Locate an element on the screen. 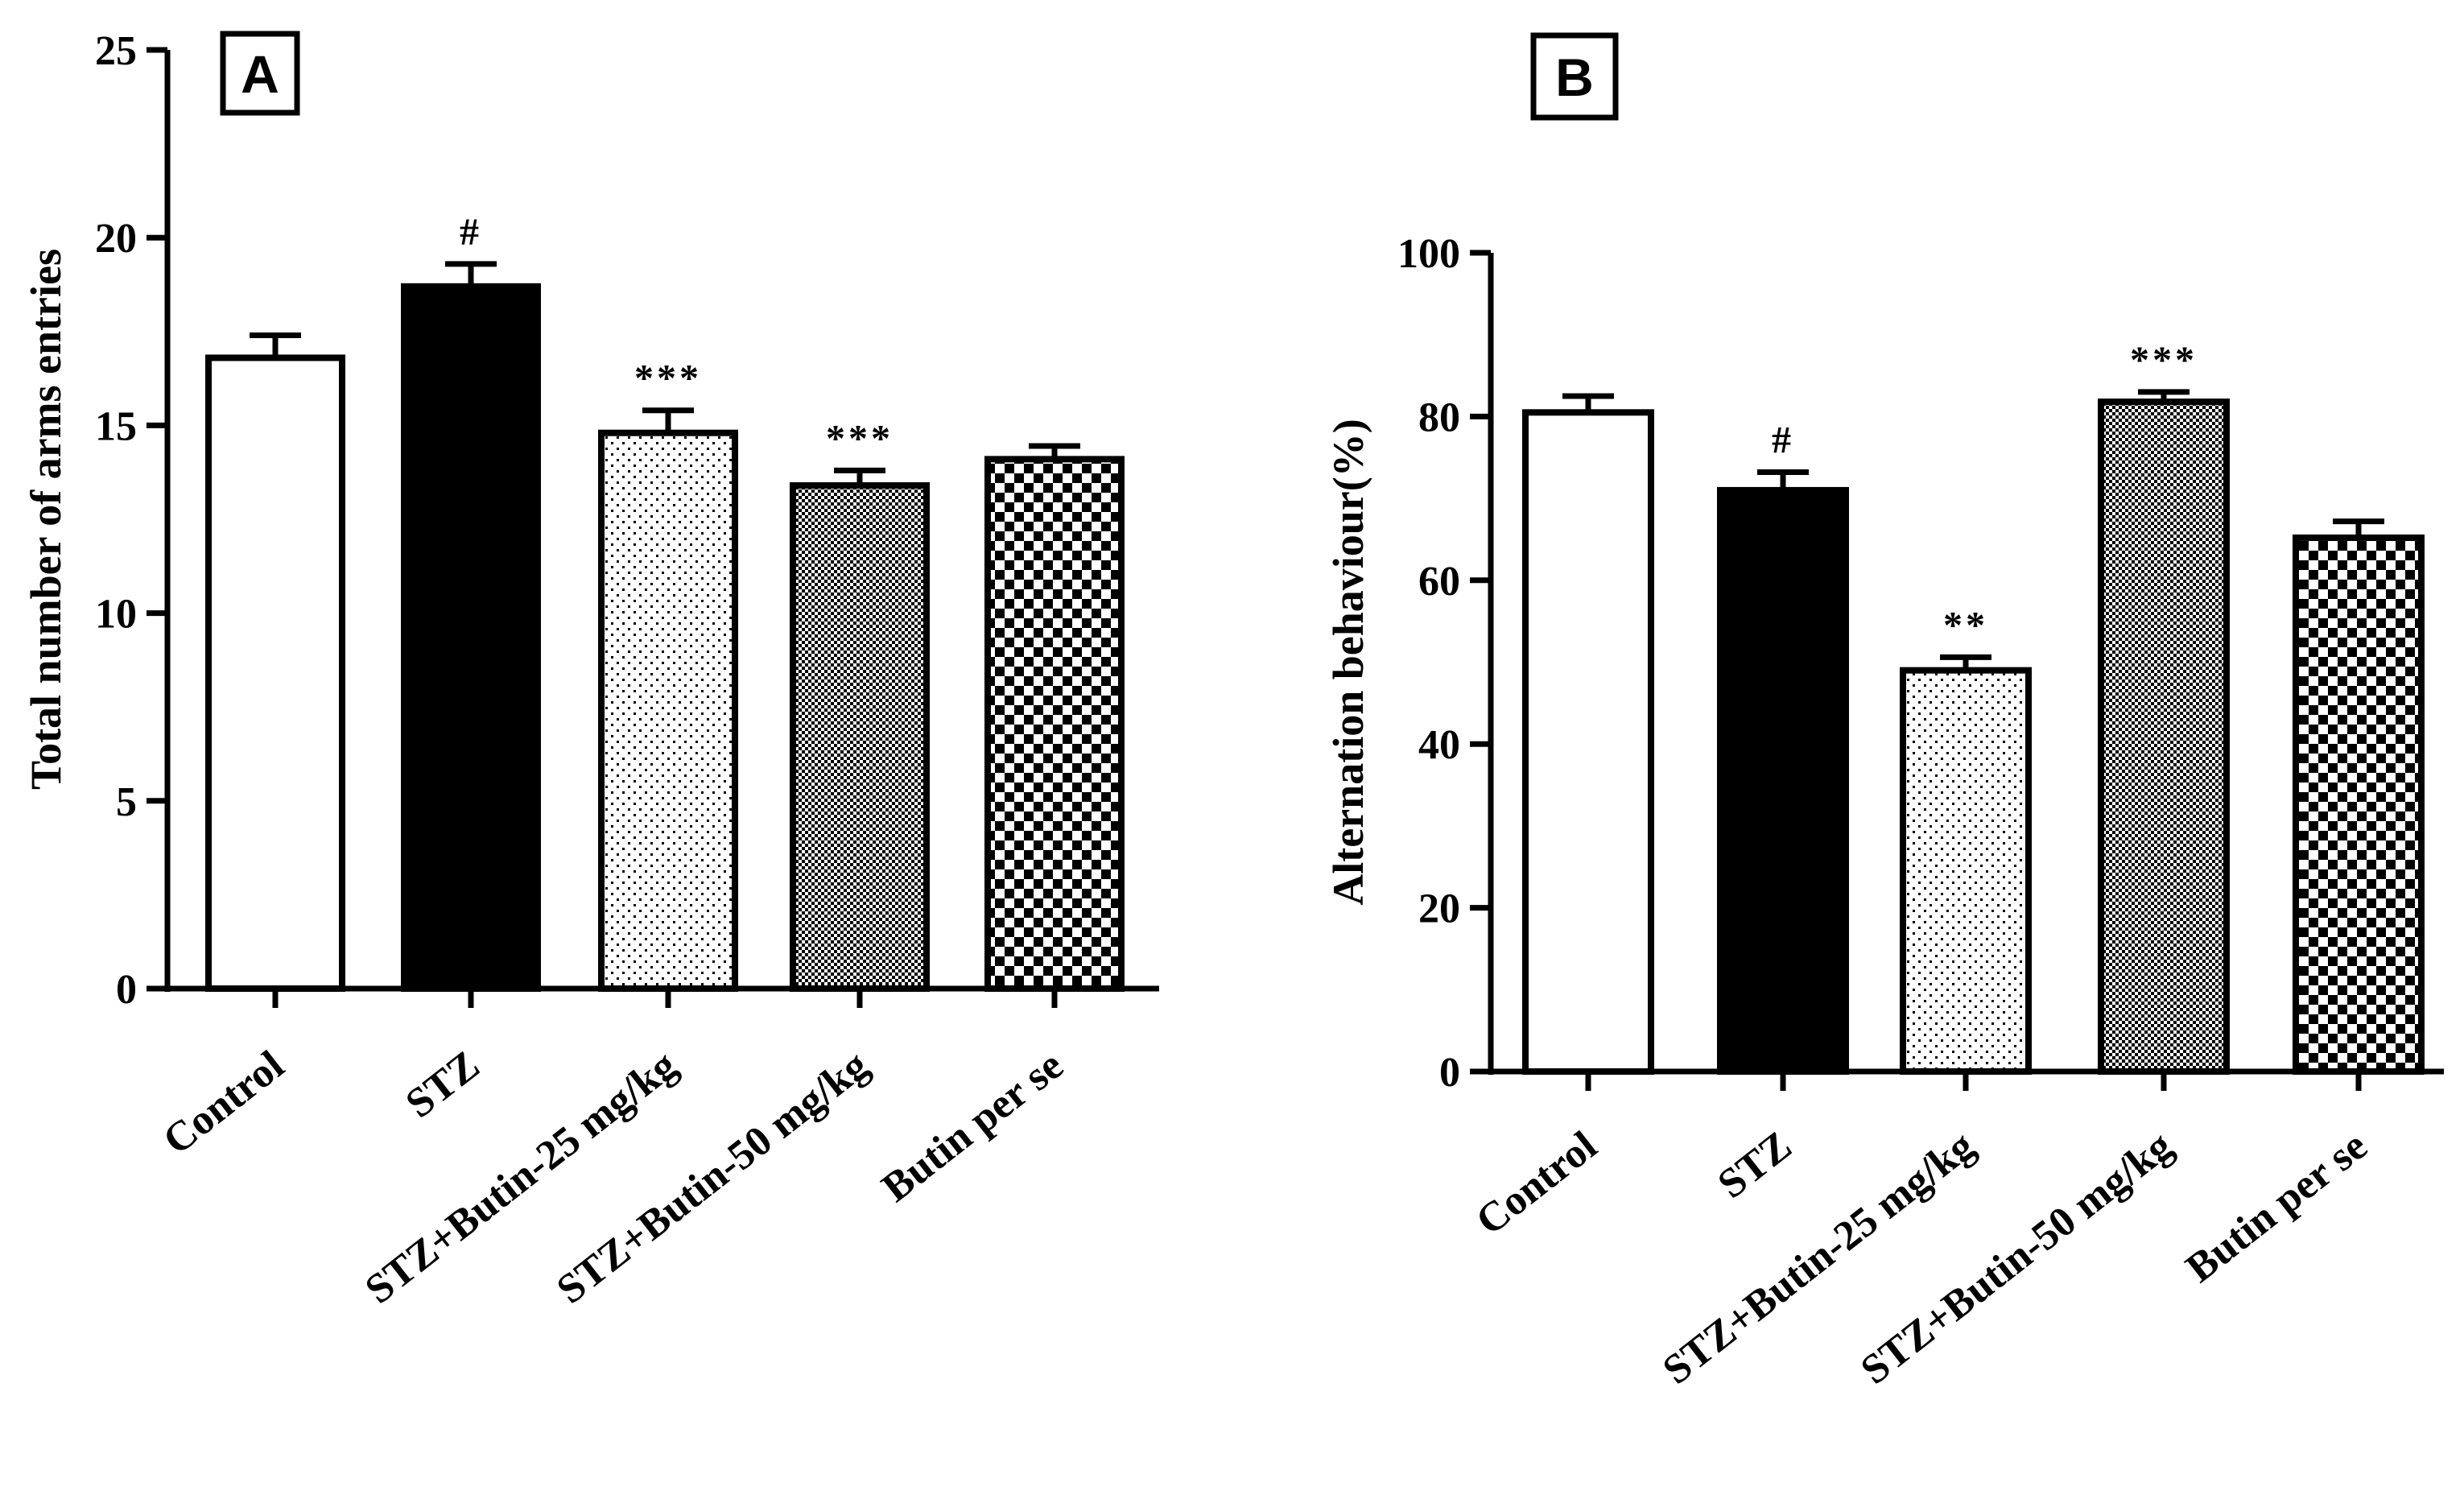 This screenshot has width=2464, height=1499. y-tick-label: 25 is located at coordinates (116, 51).